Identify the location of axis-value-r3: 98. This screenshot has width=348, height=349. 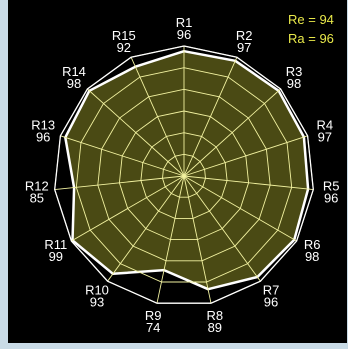
(294, 83).